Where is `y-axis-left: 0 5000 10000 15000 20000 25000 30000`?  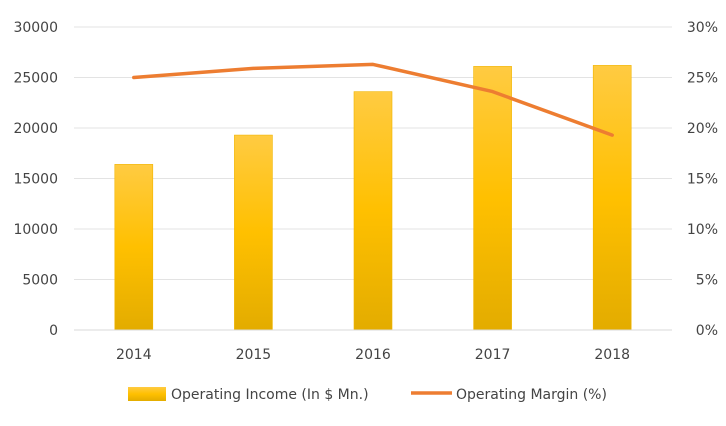 y-axis-left: 0 5000 10000 15000 20000 25000 30000 is located at coordinates (35, 179).